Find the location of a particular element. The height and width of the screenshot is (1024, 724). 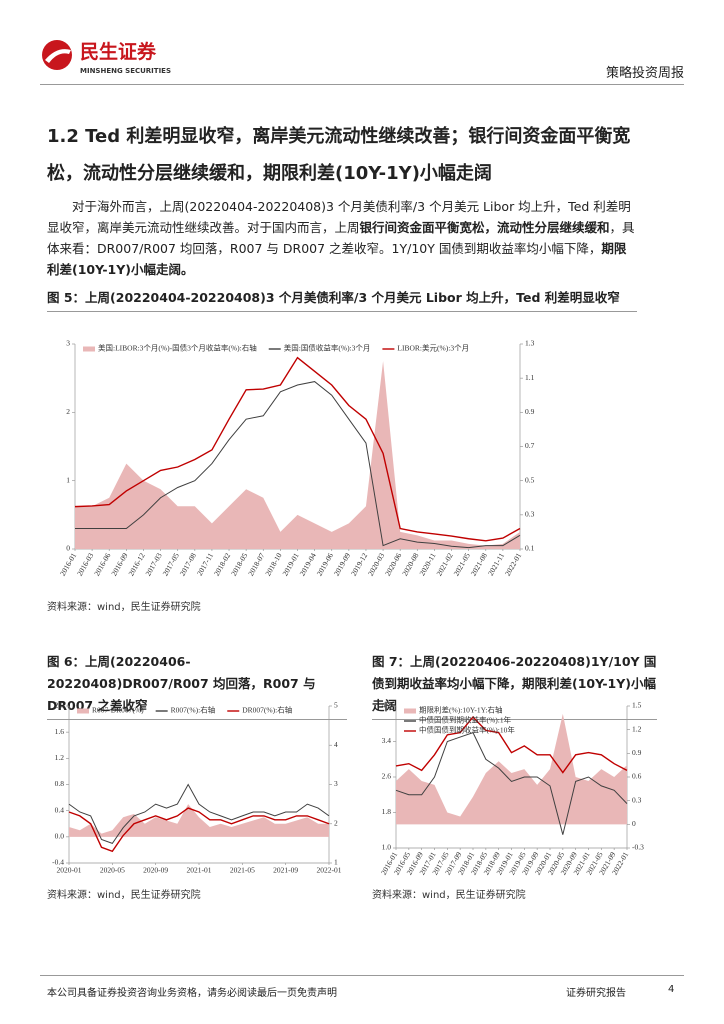

y-tick-label: 2.0 is located at coordinates (60, 705).